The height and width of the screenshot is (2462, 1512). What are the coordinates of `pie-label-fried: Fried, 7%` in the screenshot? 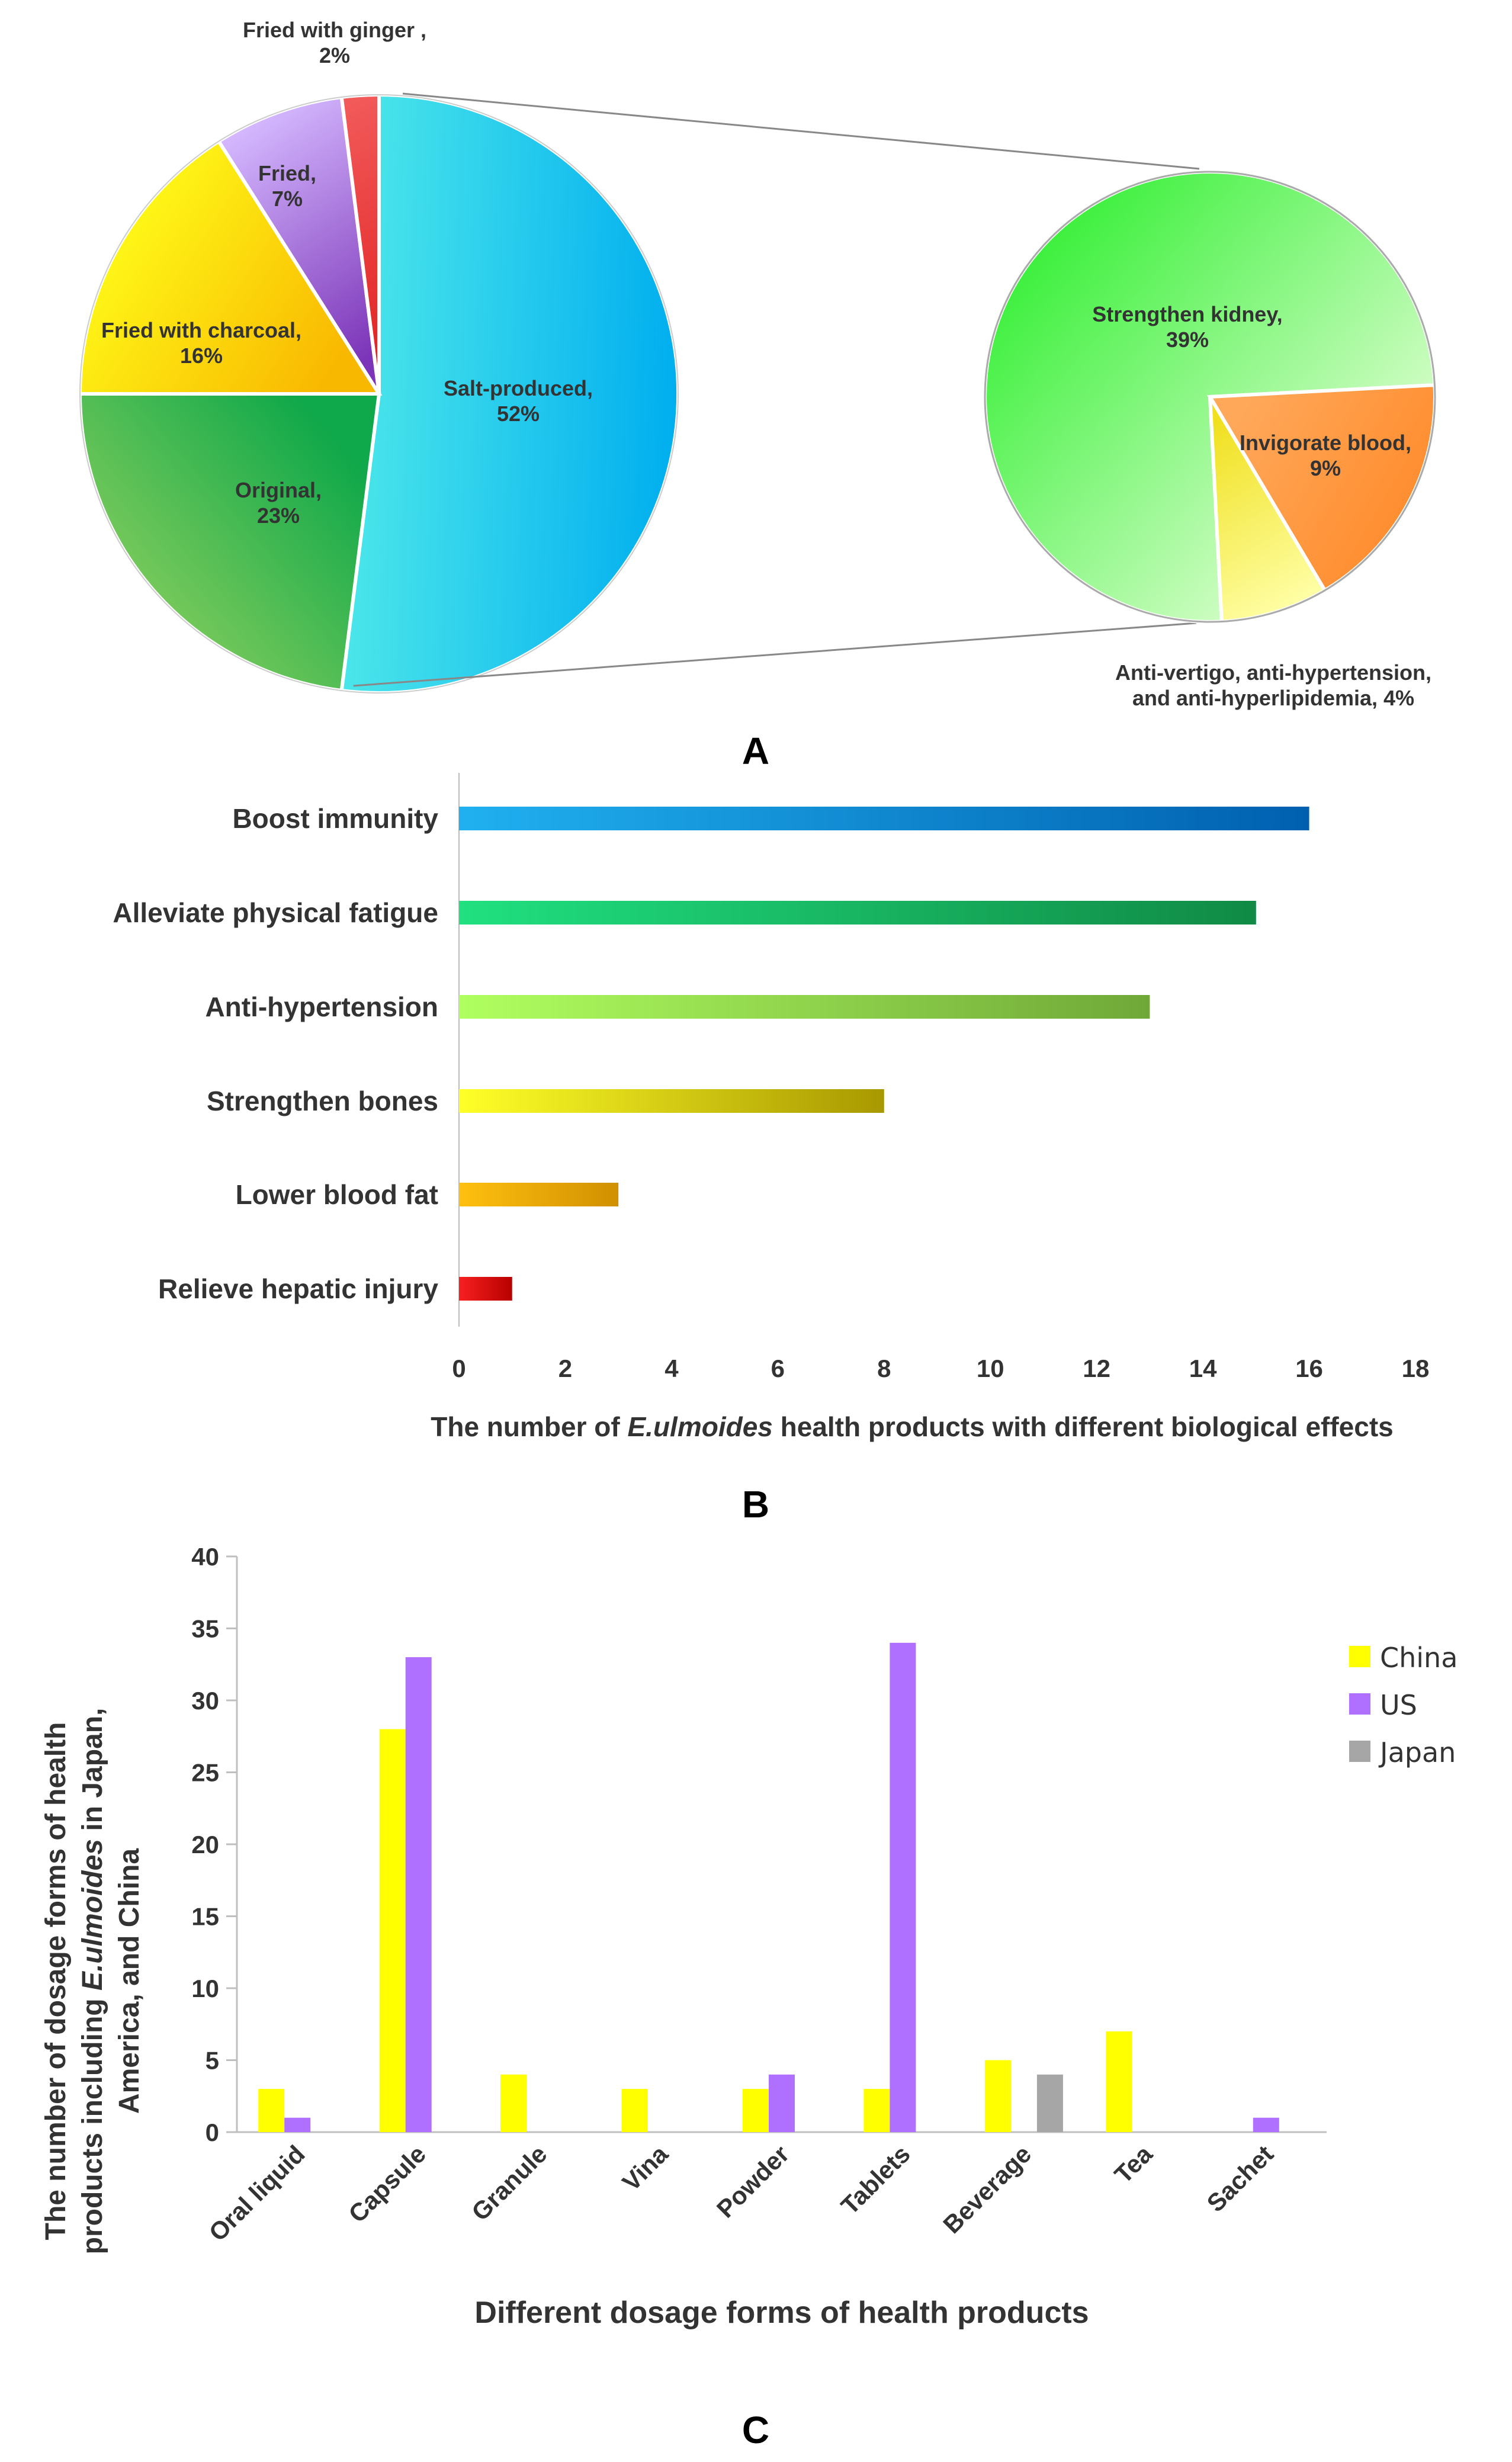 It's located at (287, 186).